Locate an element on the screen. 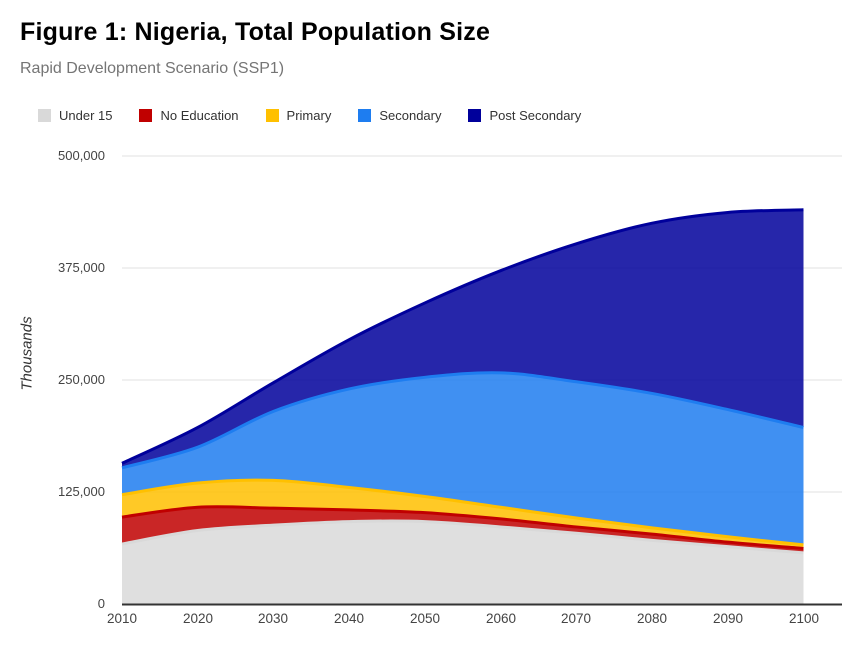 This screenshot has height=661, width=859. legend-label-under-15: Under 15 is located at coordinates (86, 115).